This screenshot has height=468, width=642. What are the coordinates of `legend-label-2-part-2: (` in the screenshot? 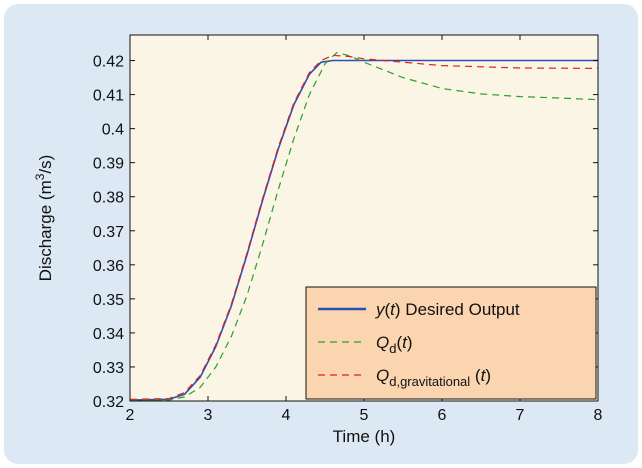 It's located at (475, 375).